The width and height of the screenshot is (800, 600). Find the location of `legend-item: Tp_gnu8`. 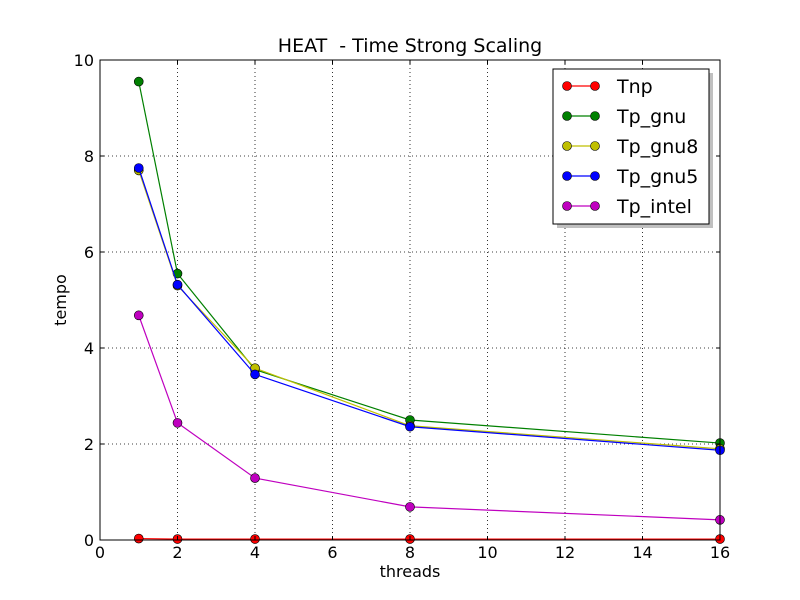

legend-item: Tp_gnu8 is located at coordinates (630, 147).